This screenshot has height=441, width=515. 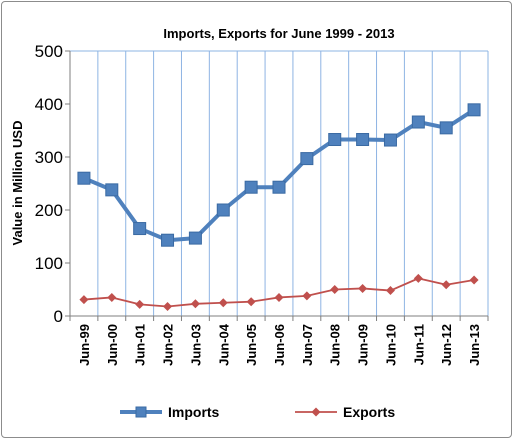 What do you see at coordinates (17, 183) in the screenshot?
I see `y-axis-label: Value in Million USD` at bounding box center [17, 183].